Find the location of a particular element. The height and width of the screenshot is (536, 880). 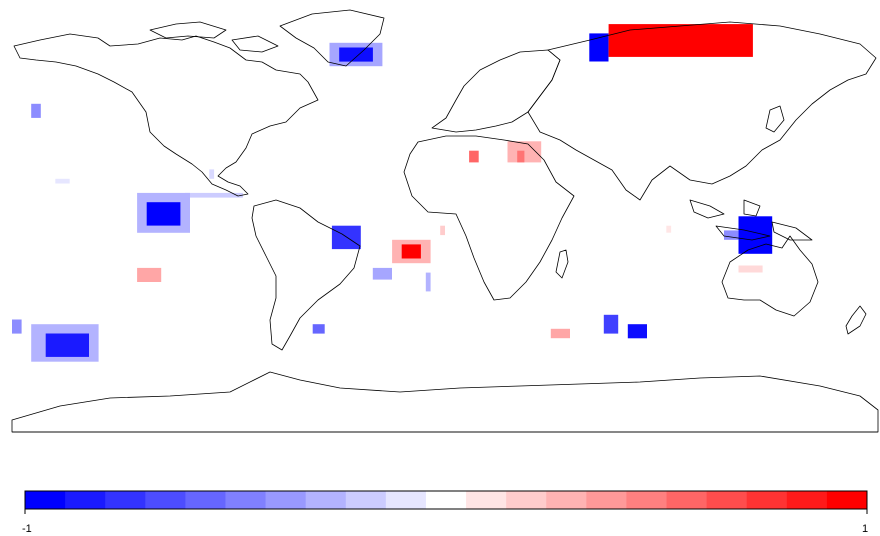

anomaly-cell-s-indian-red is located at coordinates (560, 333).